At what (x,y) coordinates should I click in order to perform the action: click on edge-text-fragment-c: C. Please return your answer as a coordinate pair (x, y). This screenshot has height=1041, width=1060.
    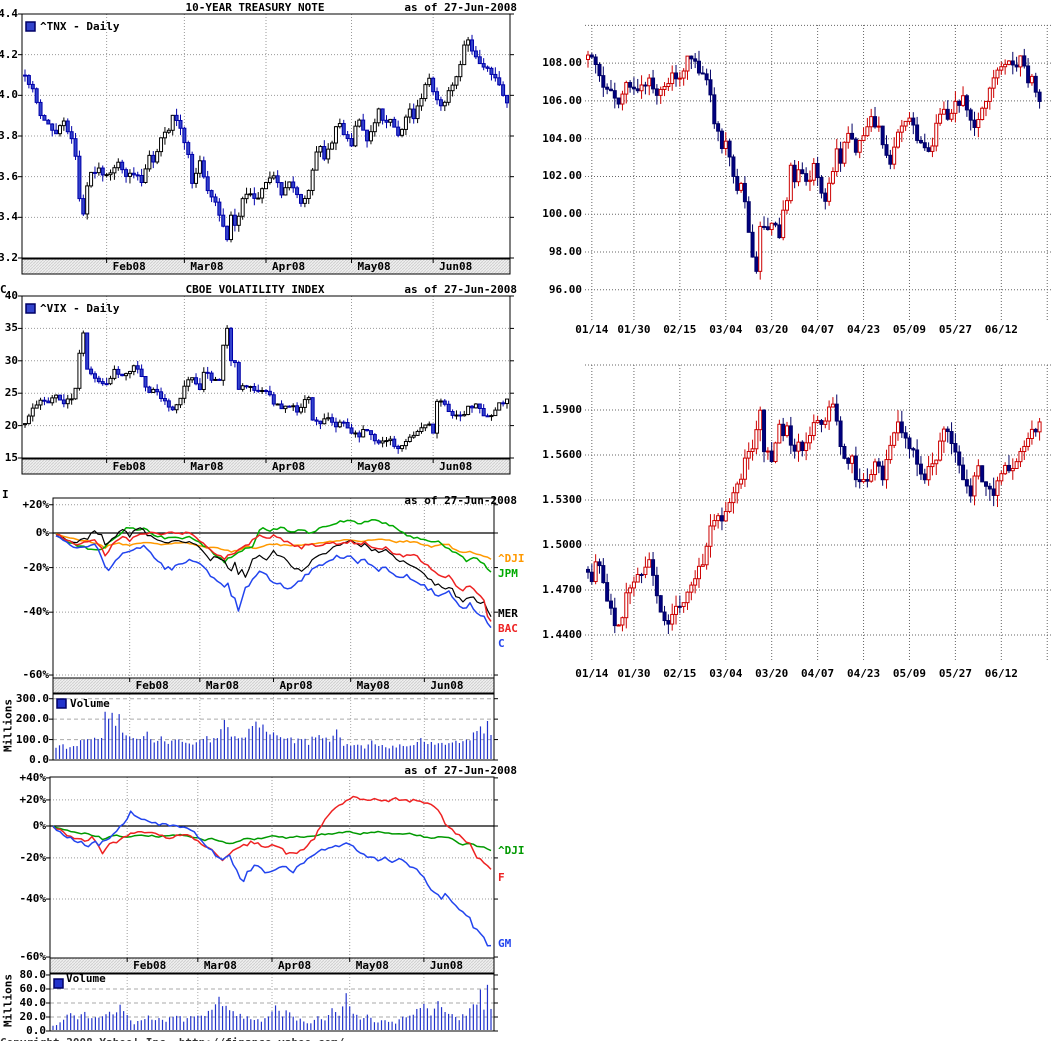
    Looking at the image, I should click on (3, 289).